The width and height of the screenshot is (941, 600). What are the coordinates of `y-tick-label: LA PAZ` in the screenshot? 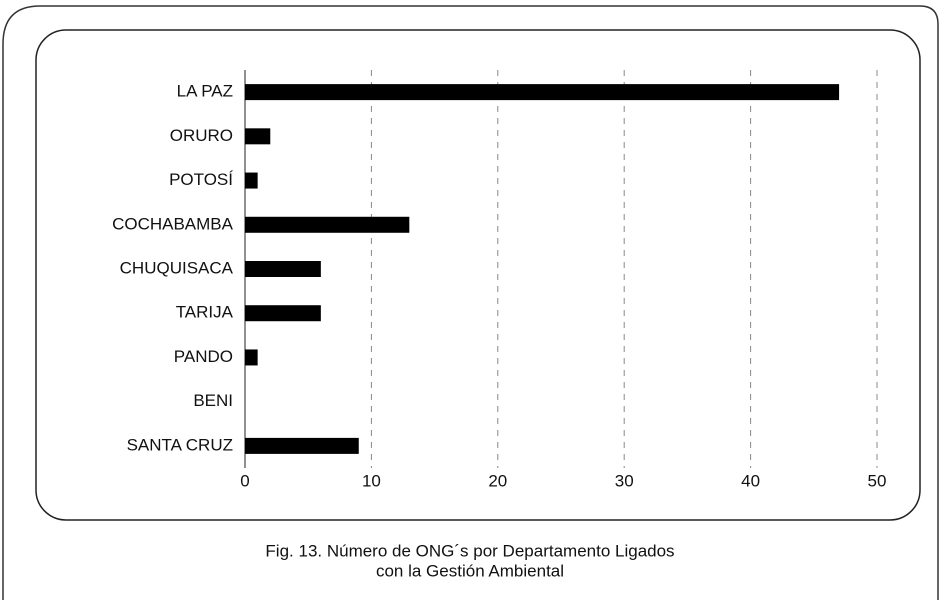 It's located at (205, 91).